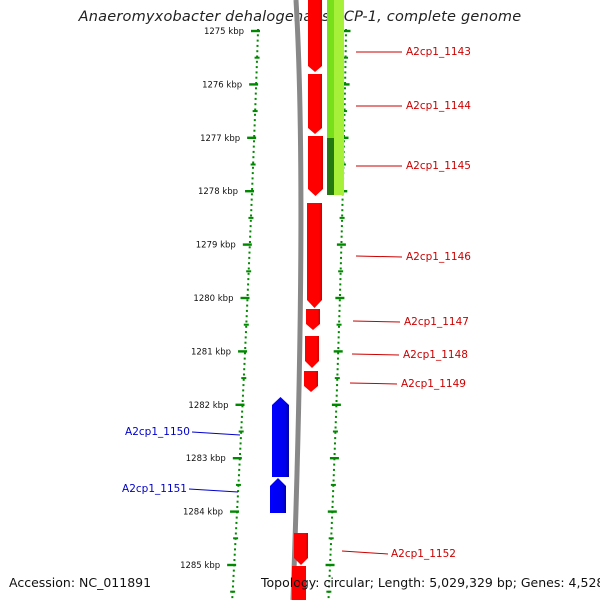  What do you see at coordinates (433, 384) in the screenshot?
I see `gene-label: A2cp1_1149` at bounding box center [433, 384].